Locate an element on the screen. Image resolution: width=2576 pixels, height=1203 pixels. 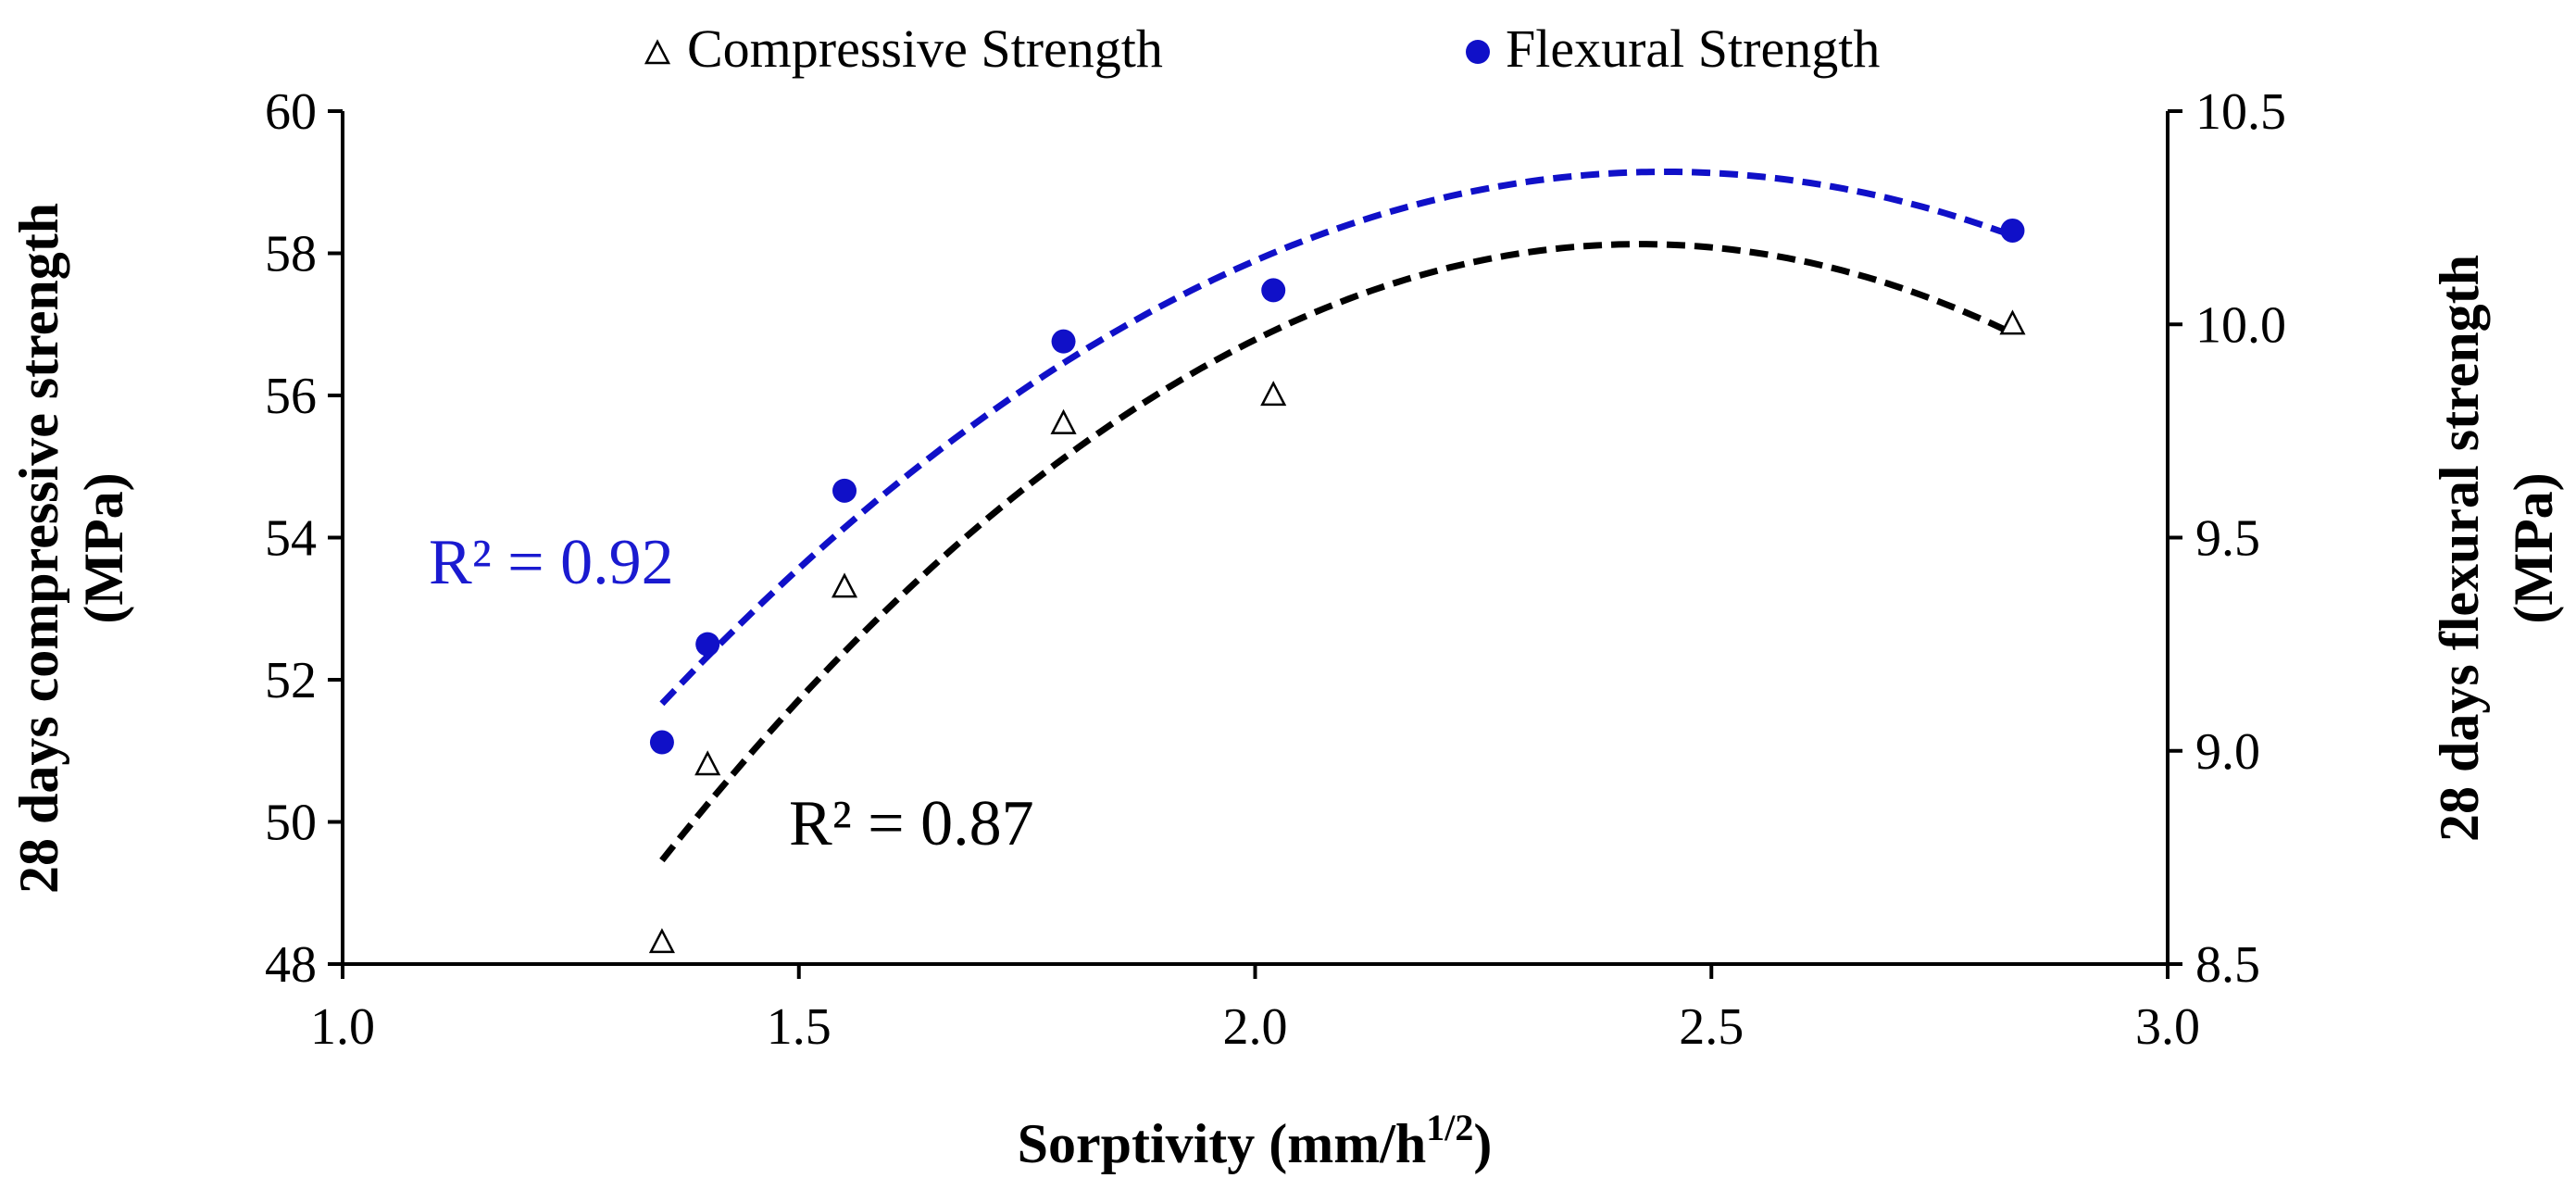
y-right-tick-label: 8.5 is located at coordinates (2228, 965).